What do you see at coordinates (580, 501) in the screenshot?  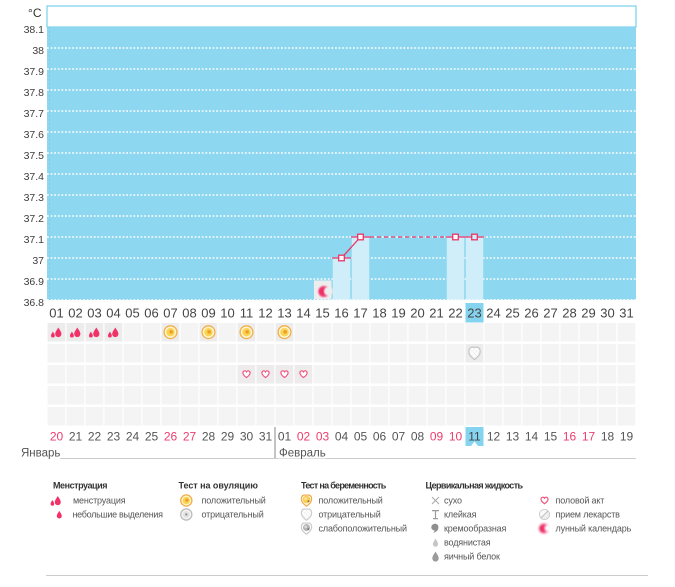 I see `svg-text: половой акт` at bounding box center [580, 501].